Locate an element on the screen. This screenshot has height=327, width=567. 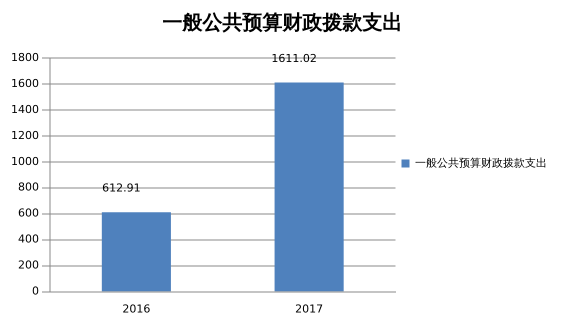
y-tick-label: 600 is located at coordinates (28, 213).